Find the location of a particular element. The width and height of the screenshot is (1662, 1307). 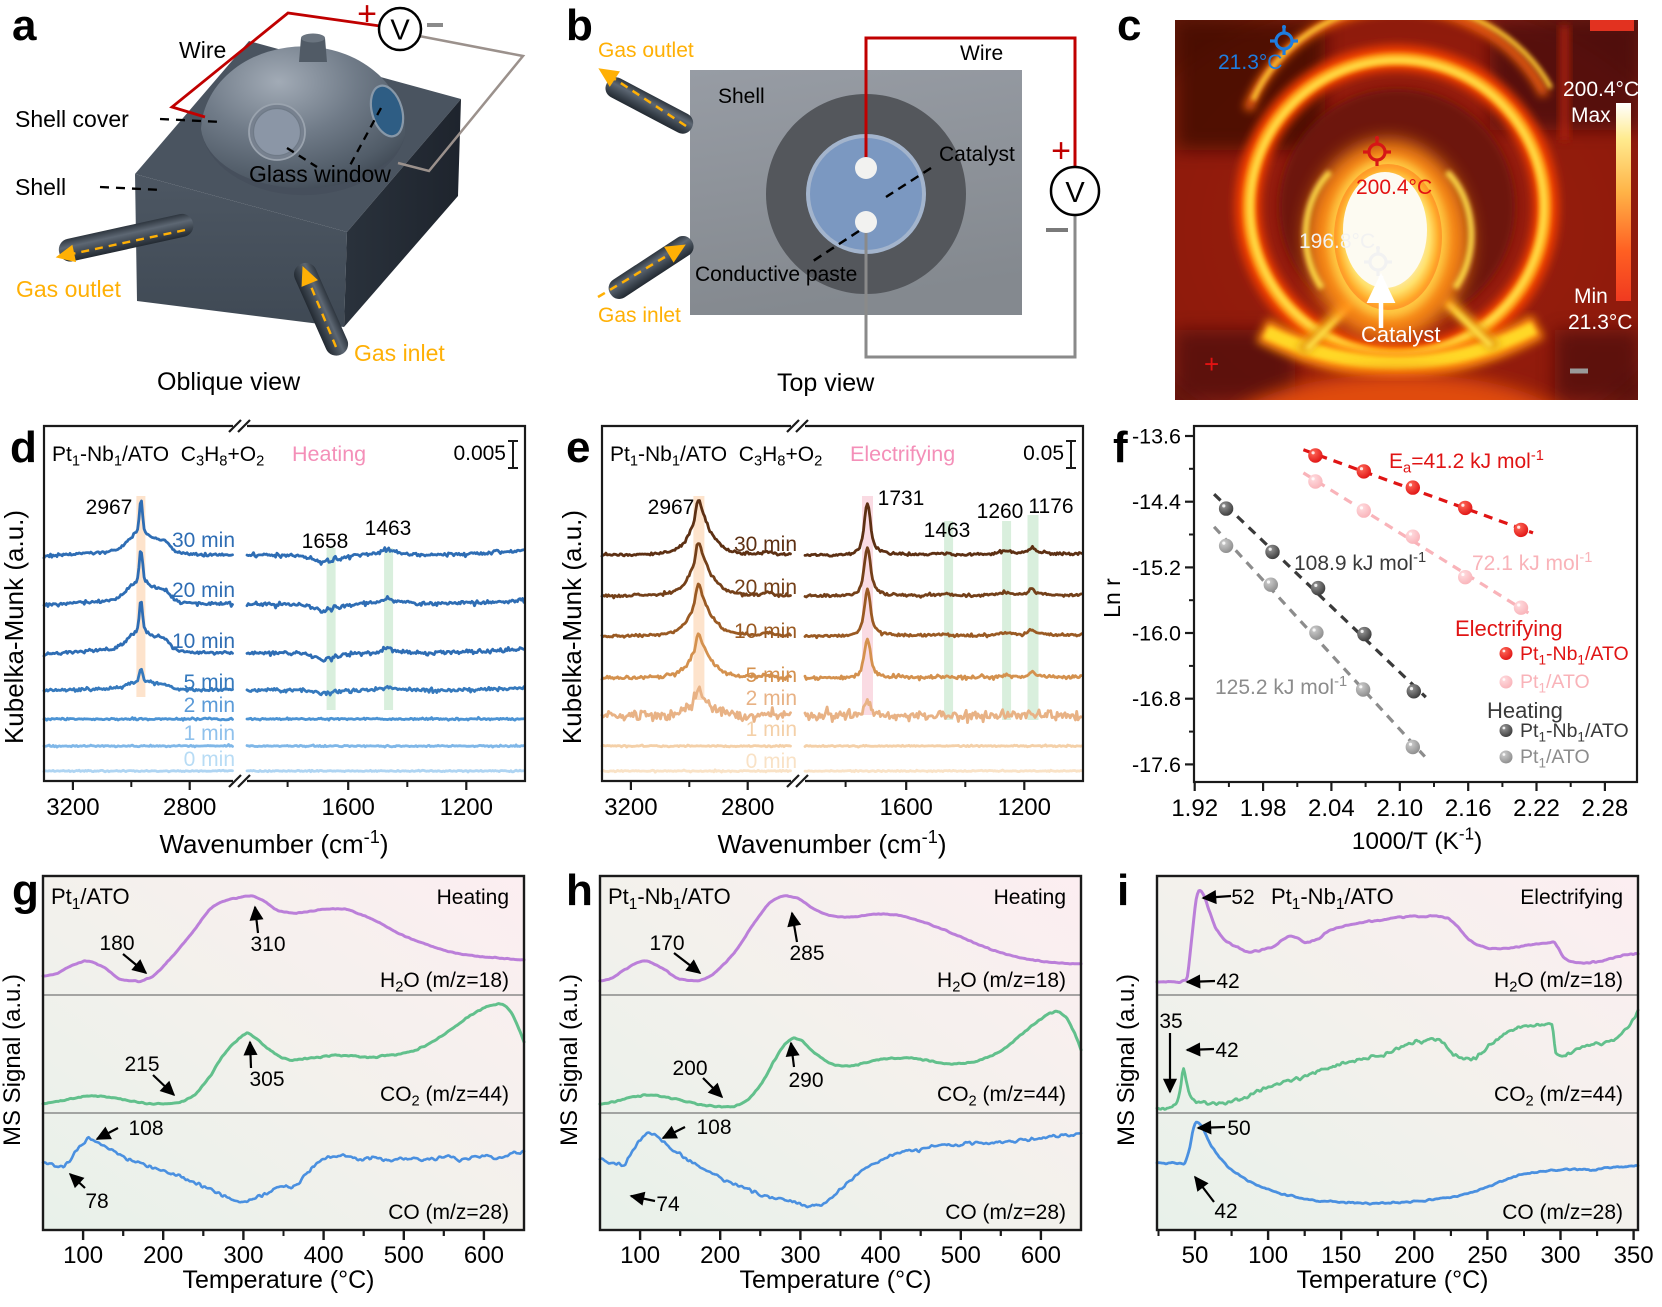

svg-text: Wavenumber (cm-1​) is located at coordinates (831, 843).